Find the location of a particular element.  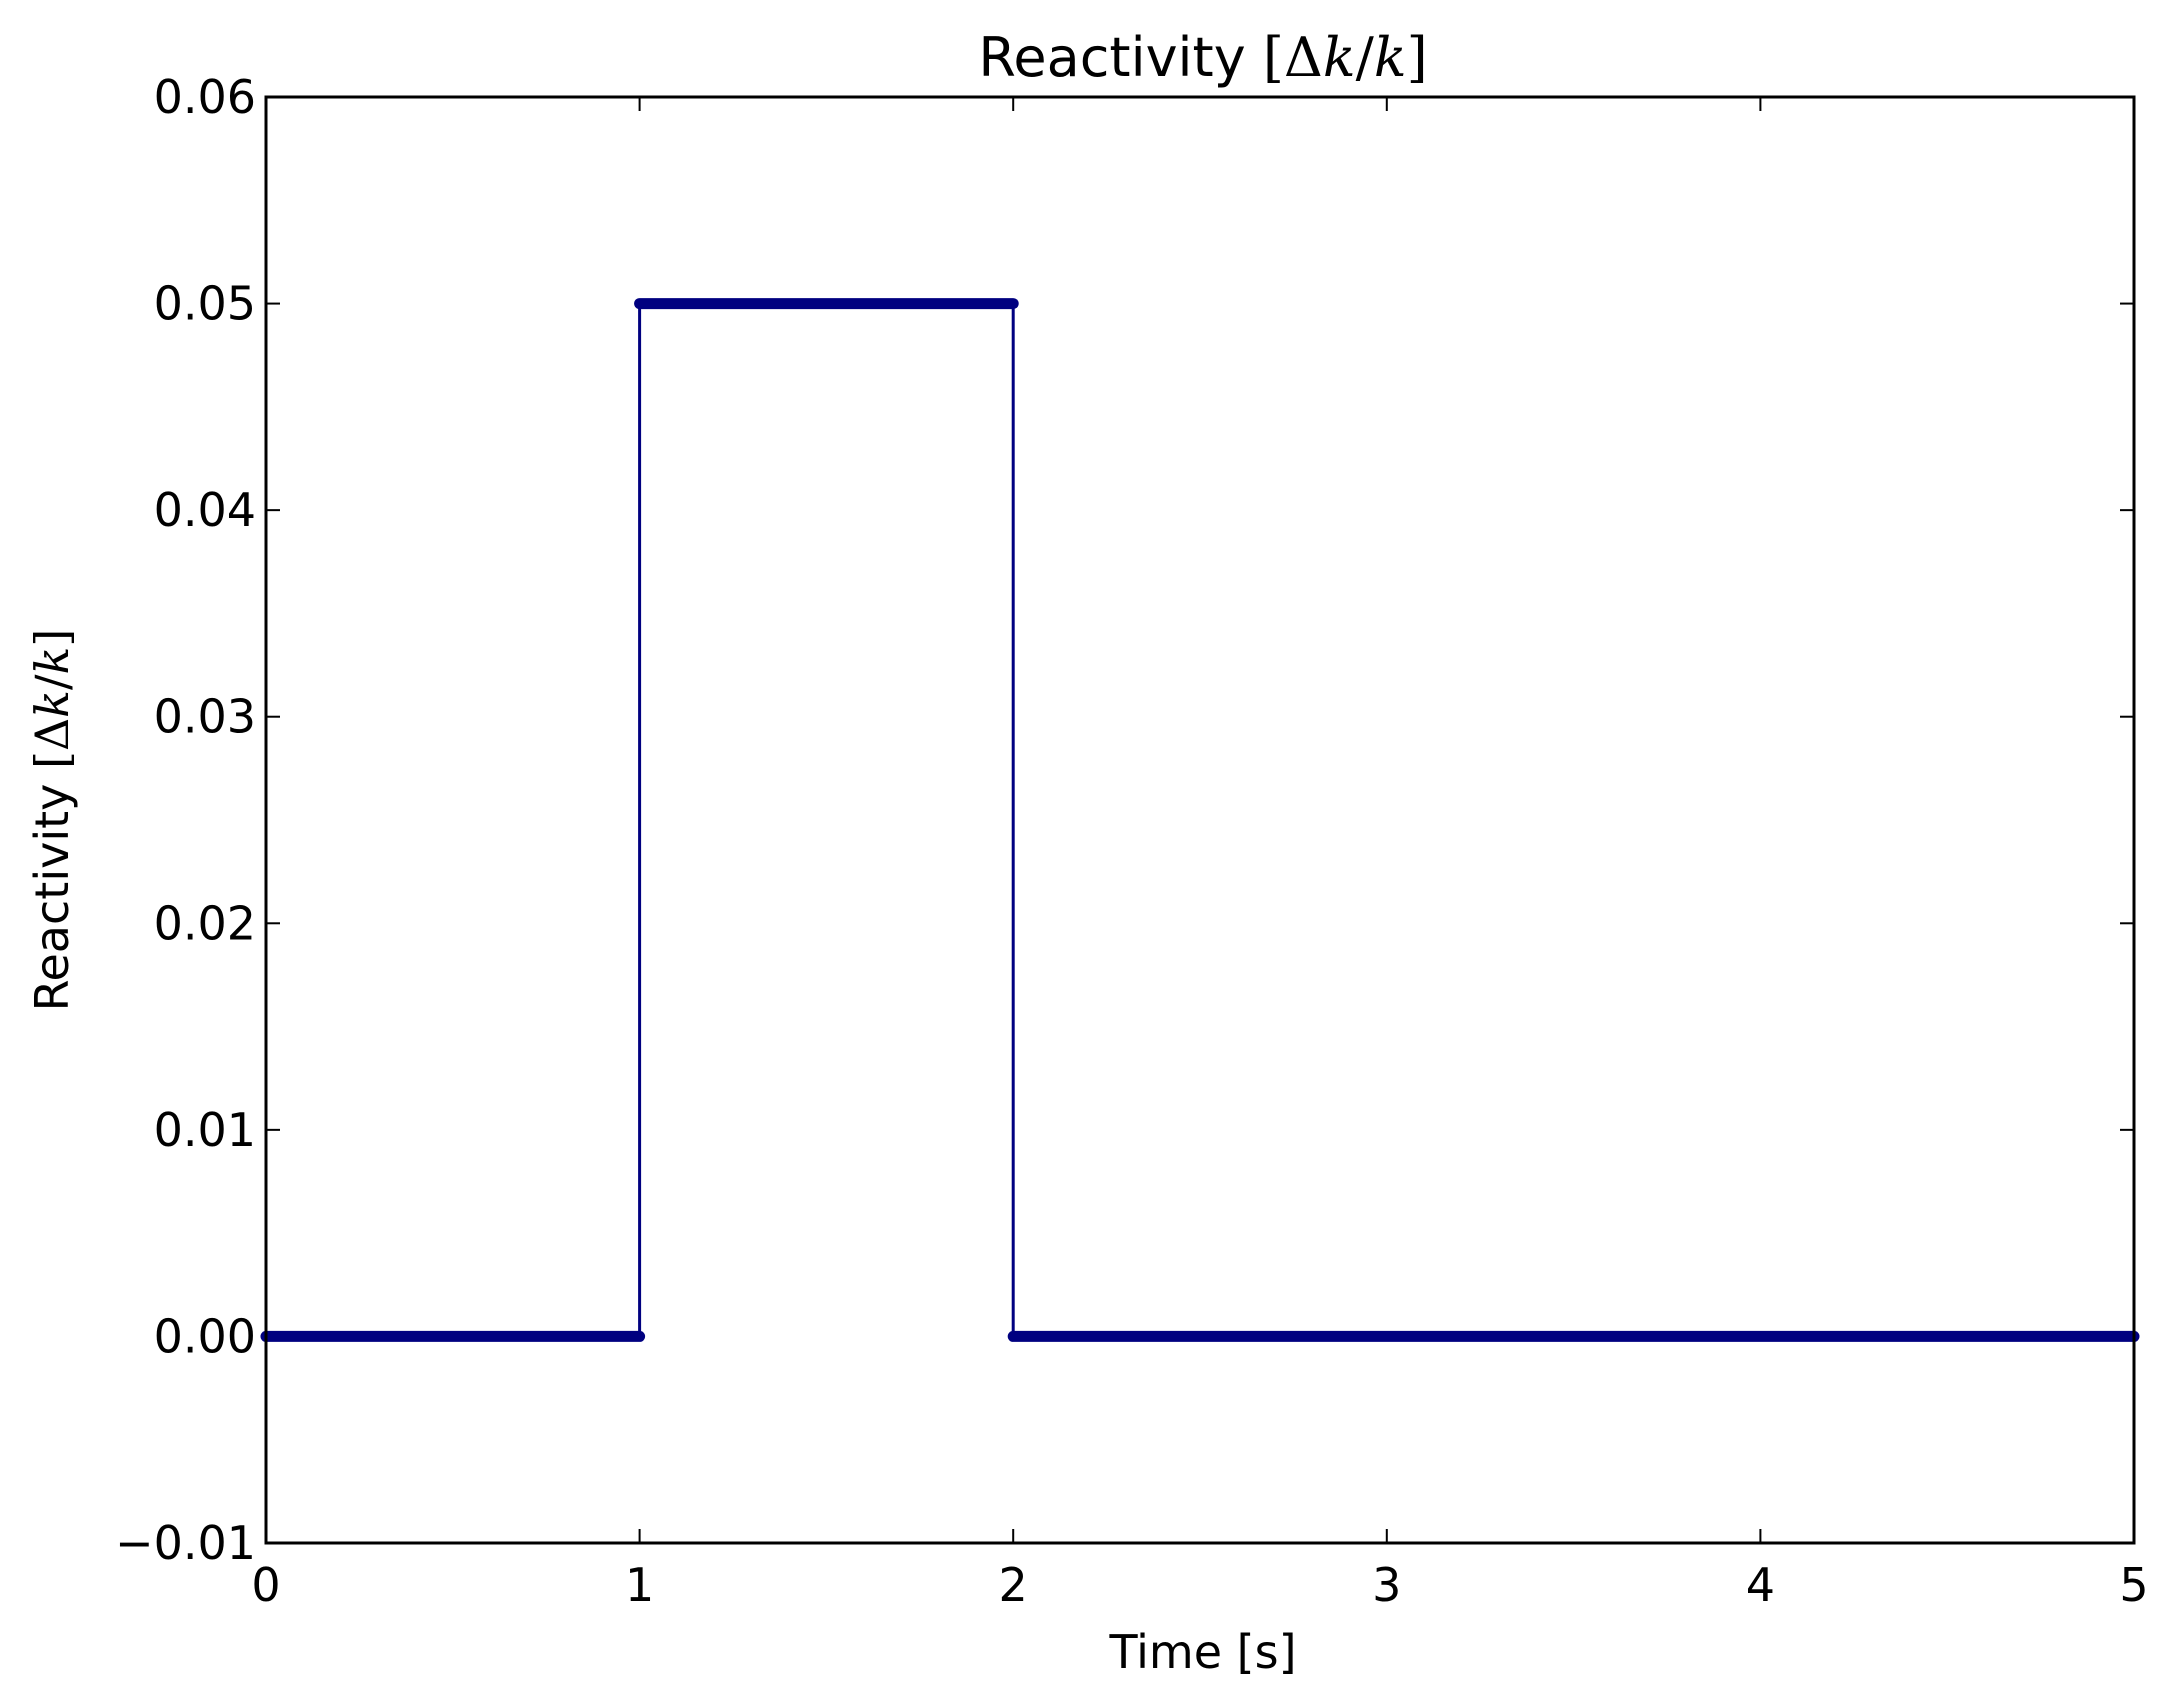

chart-title: Reactivity [Δk/k] is located at coordinates (1202, 57).